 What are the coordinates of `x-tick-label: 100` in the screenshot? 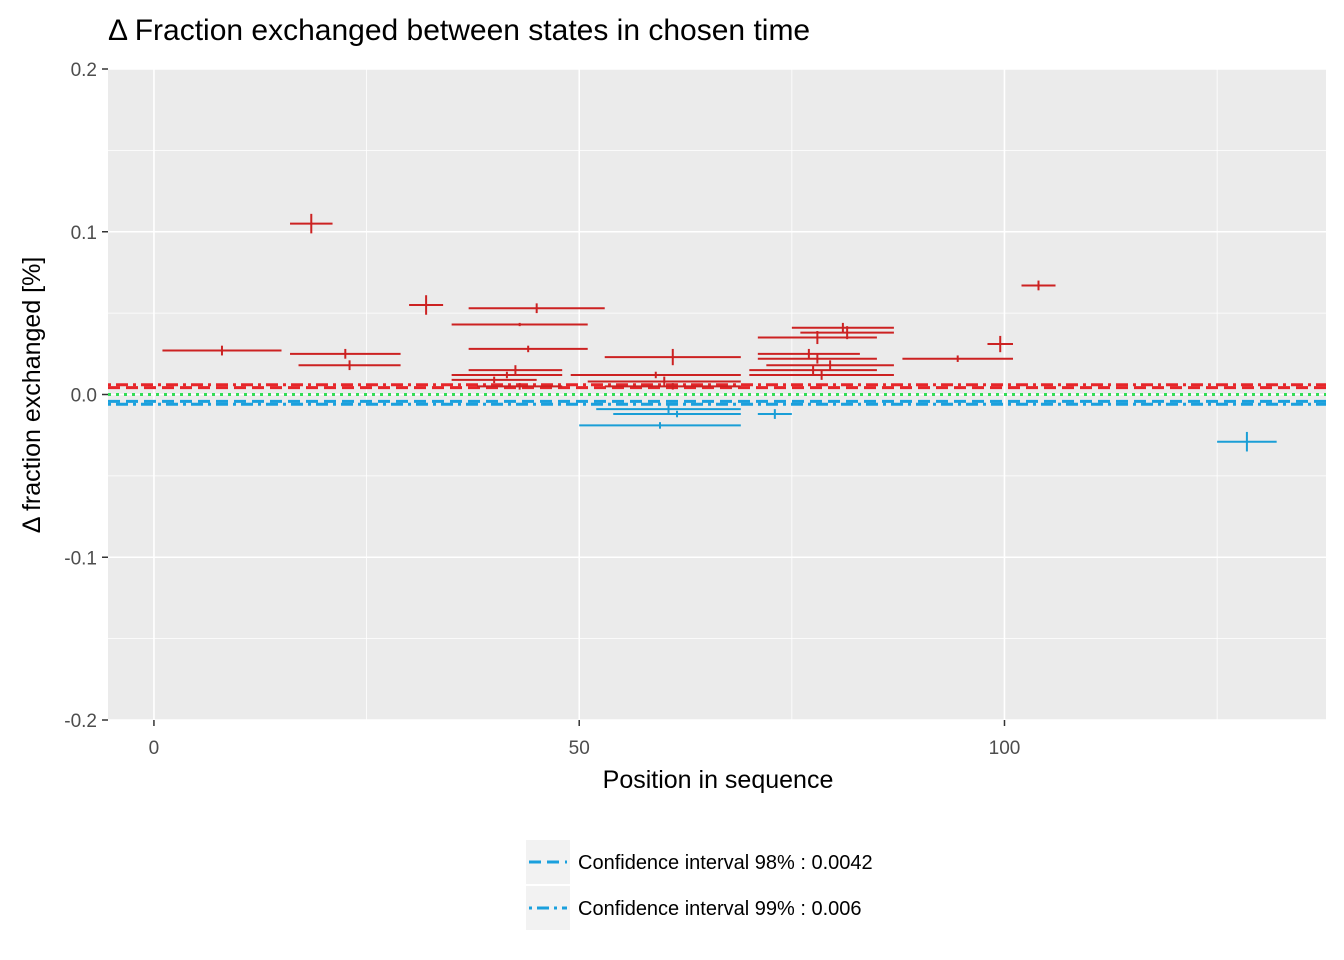 It's located at (1005, 748).